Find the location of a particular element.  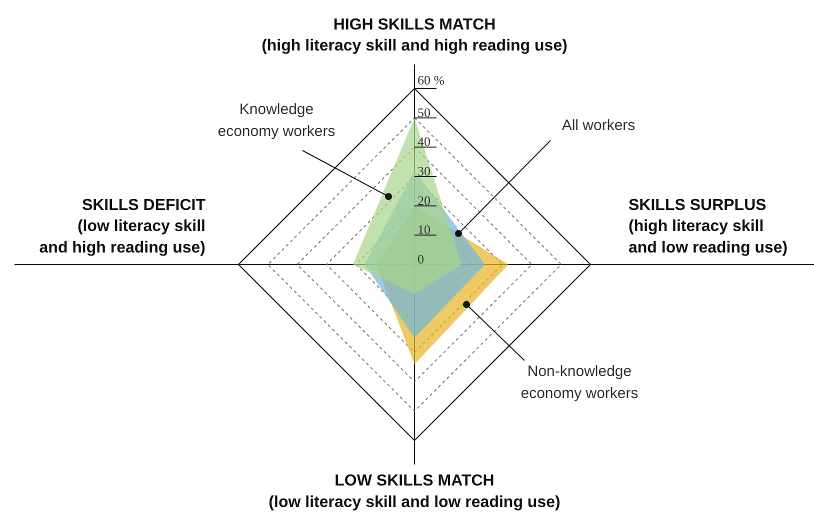

text: All workers is located at coordinates (599, 125).